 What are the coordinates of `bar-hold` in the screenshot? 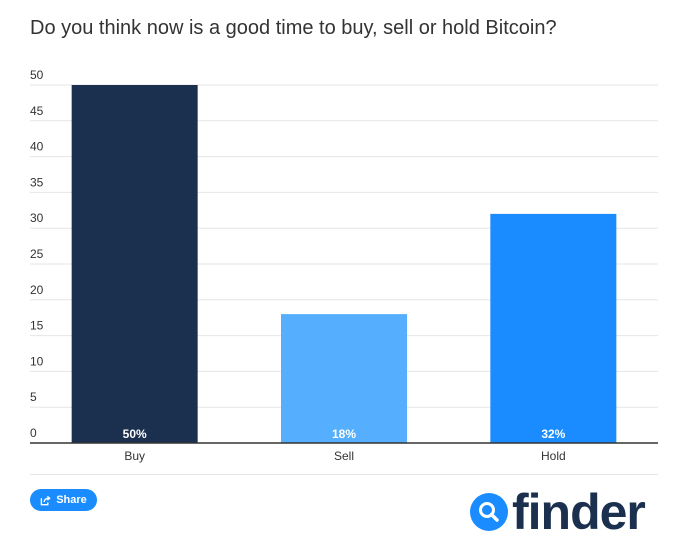 It's located at (553, 328).